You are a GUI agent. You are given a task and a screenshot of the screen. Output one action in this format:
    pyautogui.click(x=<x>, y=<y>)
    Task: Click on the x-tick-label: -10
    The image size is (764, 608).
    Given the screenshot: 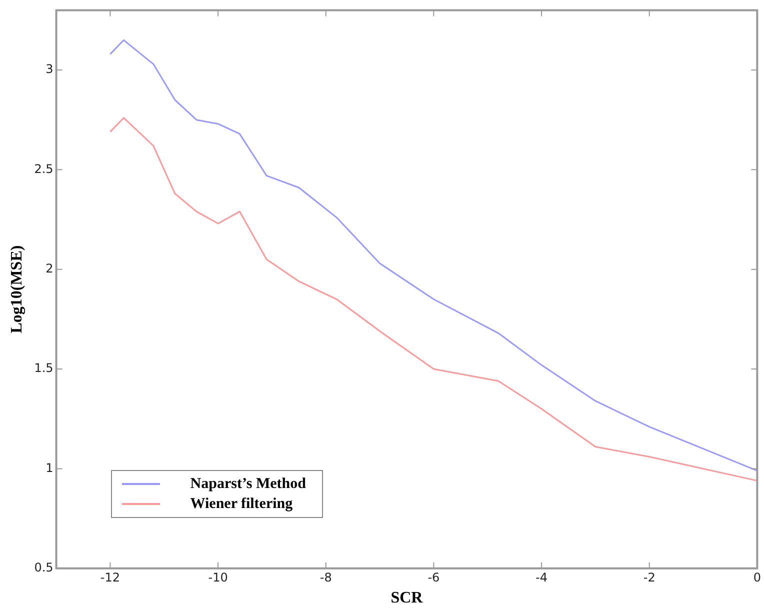 What is the action you would take?
    pyautogui.click(x=218, y=577)
    